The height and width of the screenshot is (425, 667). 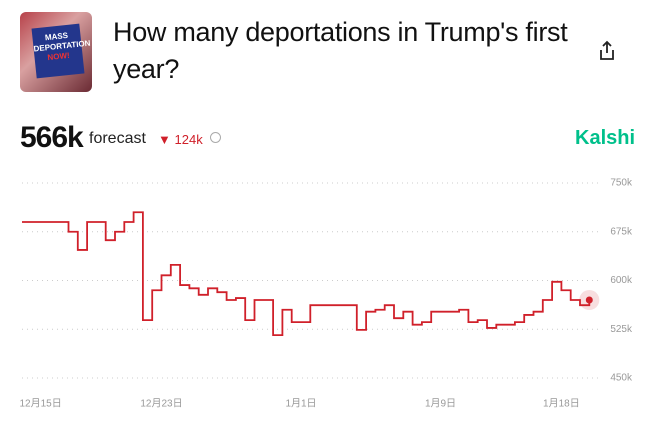 I want to click on thumbnail: MASS DEPORTATION NOW!, so click(x=56, y=52).